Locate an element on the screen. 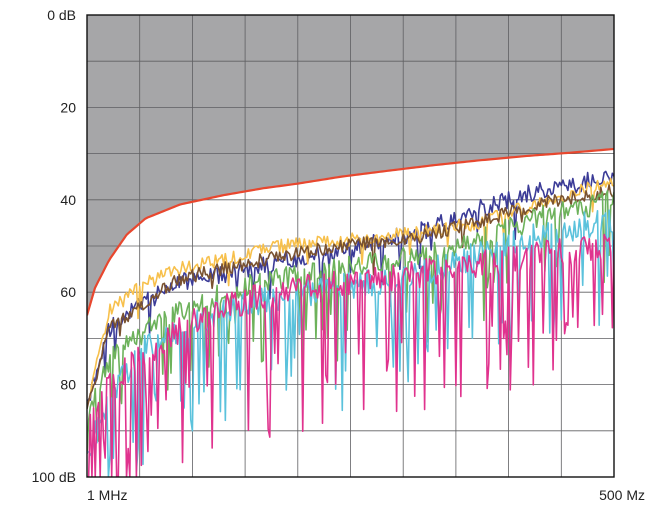  y-tick-label: 100 dB is located at coordinates (54, 477).